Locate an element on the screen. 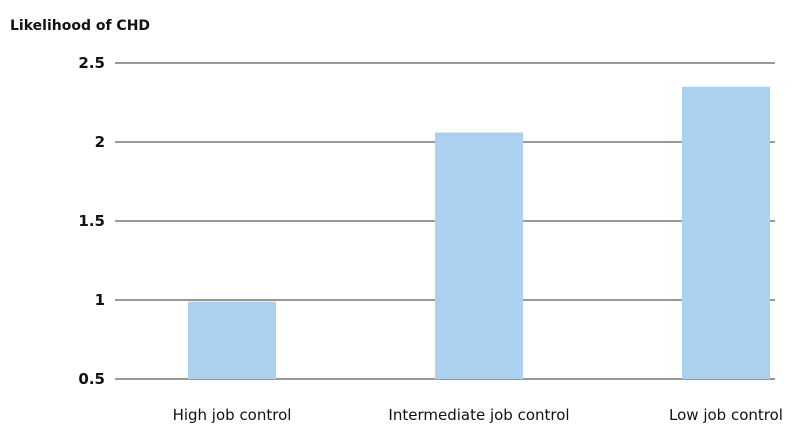  x-tick-label: Intermediate job control is located at coordinates (478, 415).